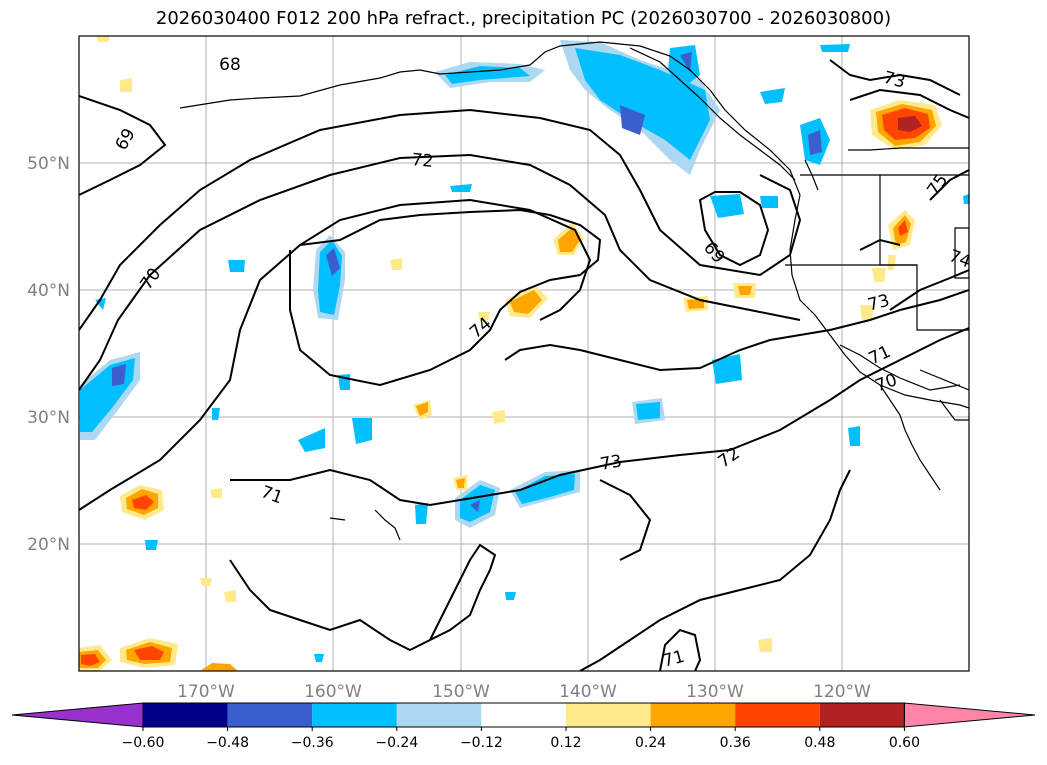 This screenshot has height=765, width=1047. What do you see at coordinates (143, 743) in the screenshot?
I see `colorbar-tick-label: −0.60` at bounding box center [143, 743].